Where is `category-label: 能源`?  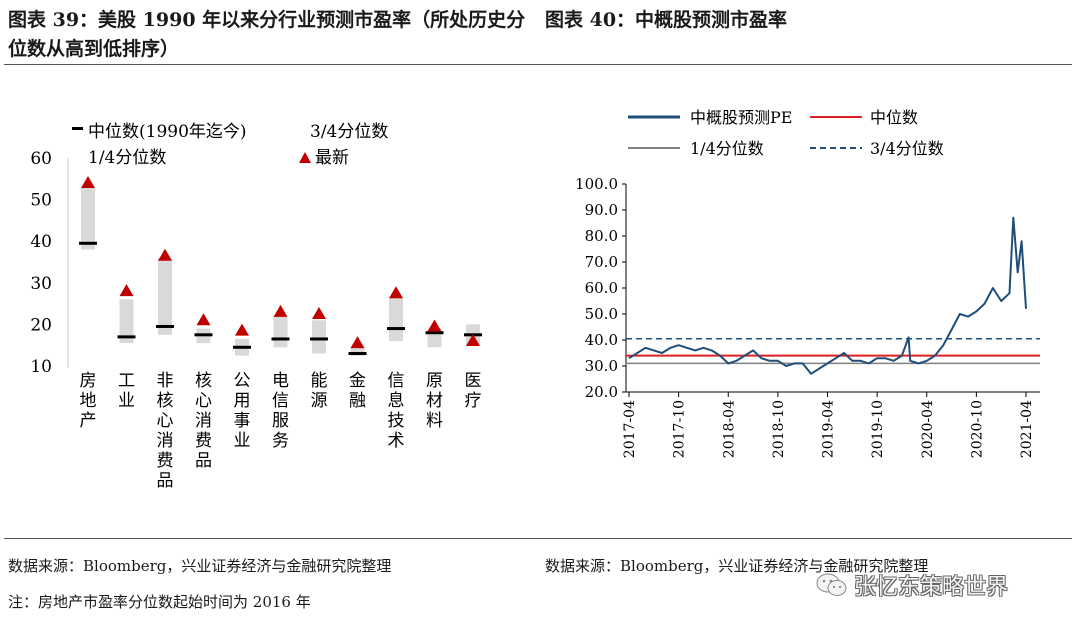 category-label: 能源 is located at coordinates (319, 391).